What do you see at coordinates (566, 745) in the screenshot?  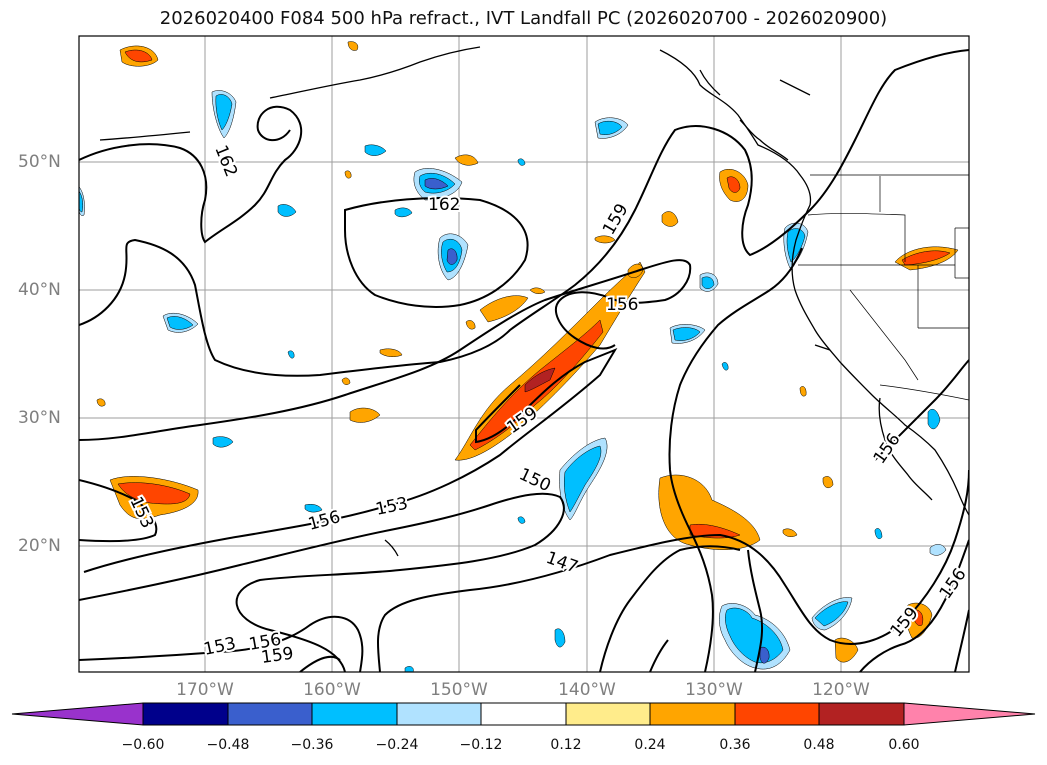 I see `colorbar-tick: 0.12` at bounding box center [566, 745].